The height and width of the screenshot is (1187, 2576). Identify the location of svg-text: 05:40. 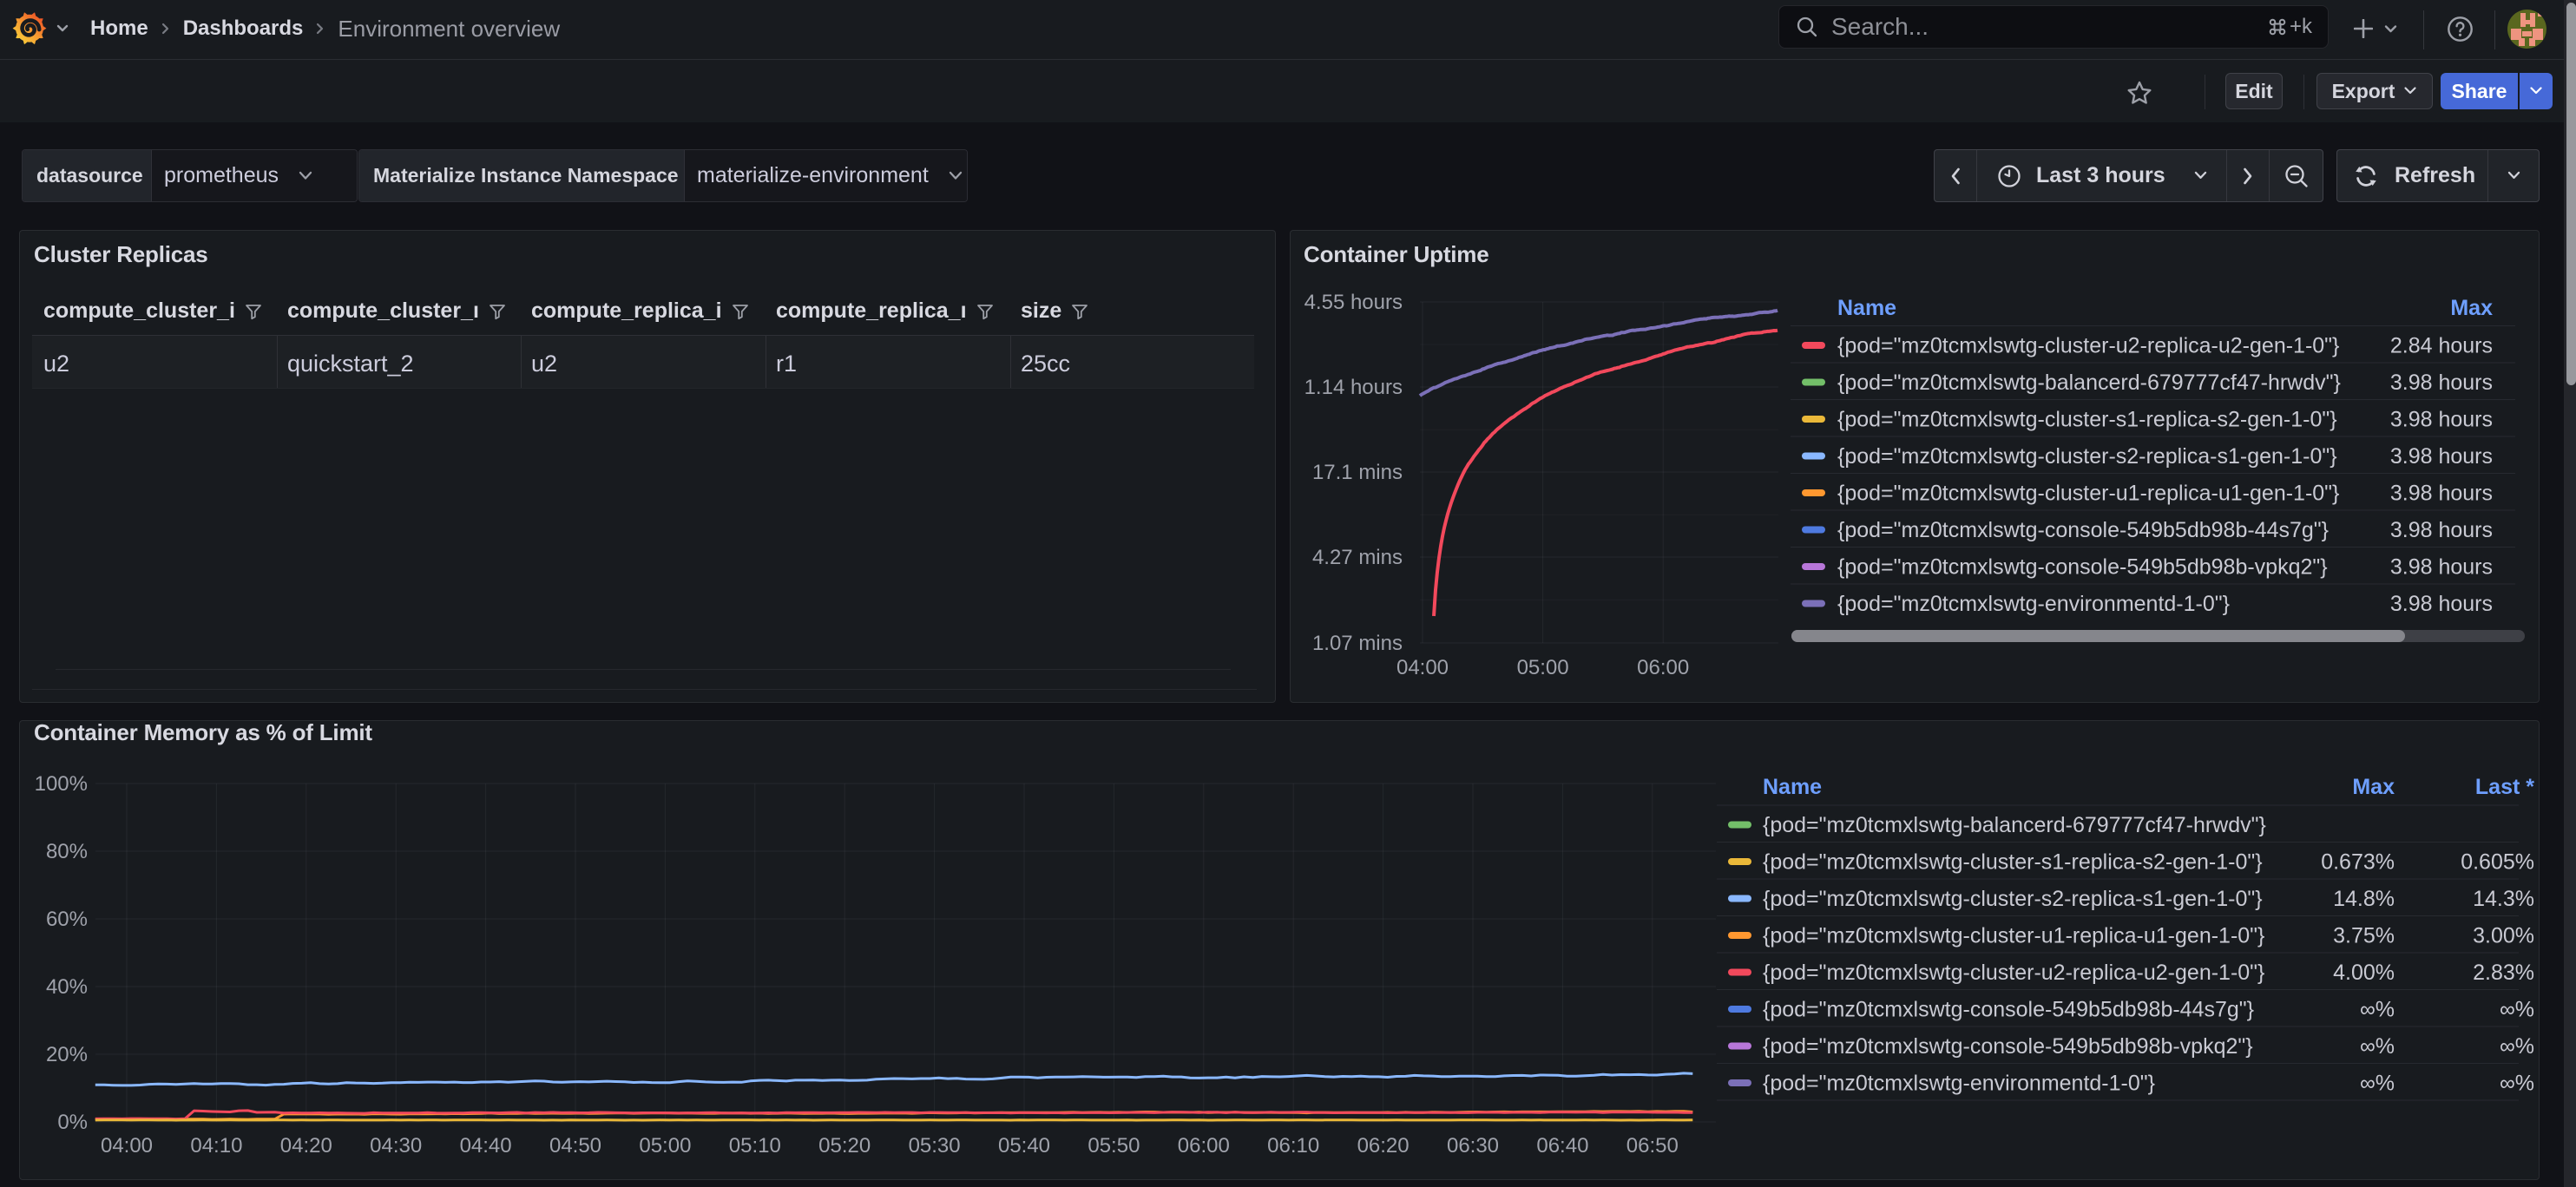
(1024, 1145).